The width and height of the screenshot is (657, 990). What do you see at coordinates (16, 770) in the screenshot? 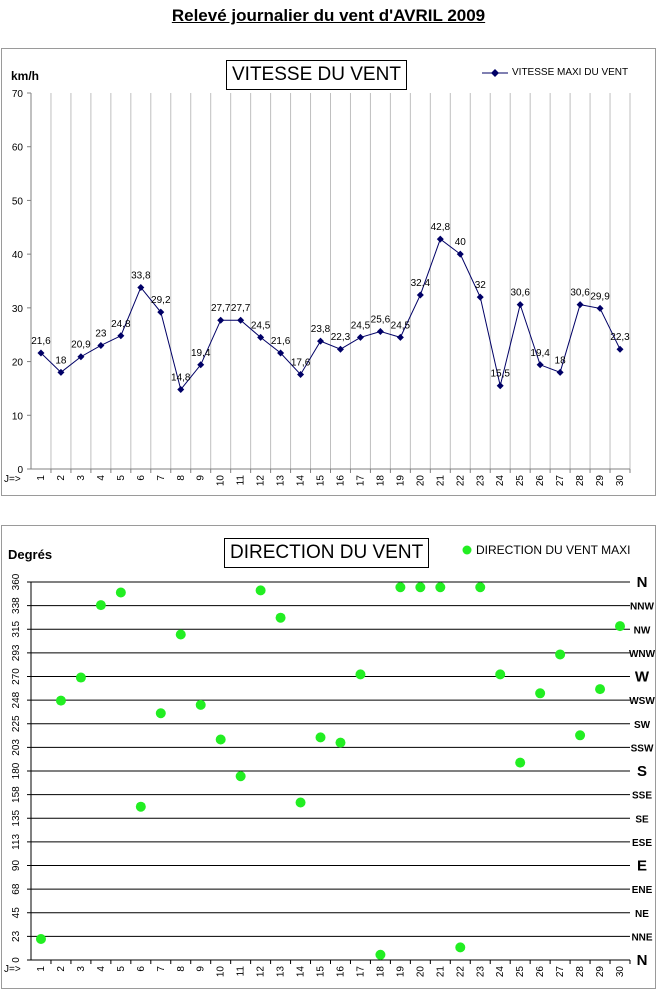
I see `direction-y-tick-label: 180` at bounding box center [16, 770].